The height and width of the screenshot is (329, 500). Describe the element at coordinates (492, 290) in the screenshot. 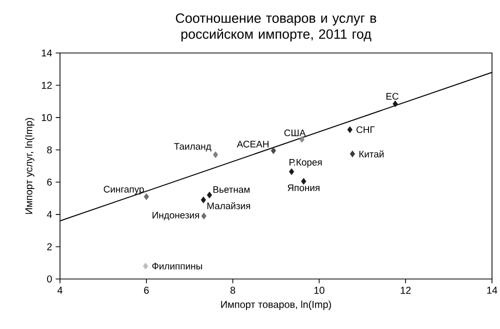

I see `x-tick-label: 14` at that location.